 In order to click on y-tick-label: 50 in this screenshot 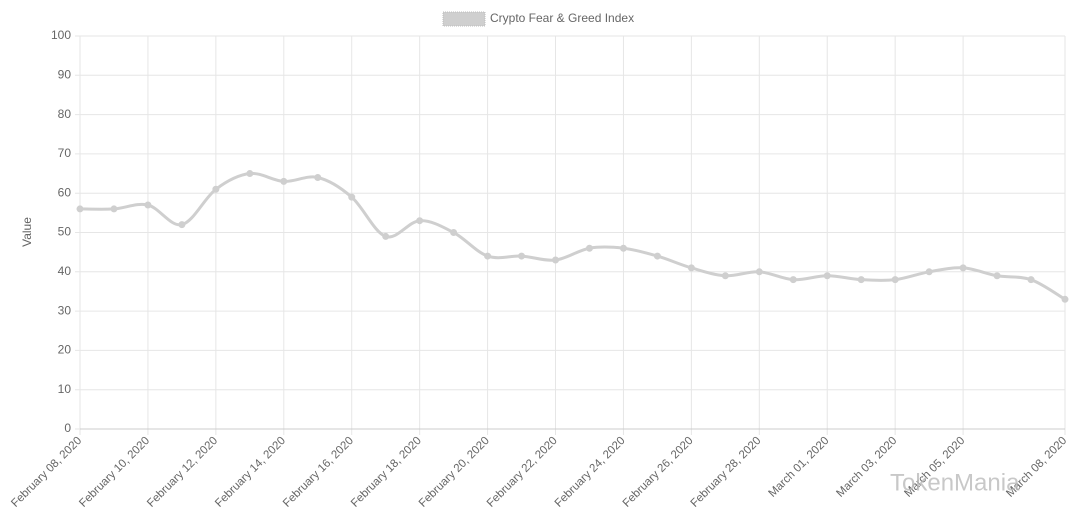, I will do `click(65, 232)`.